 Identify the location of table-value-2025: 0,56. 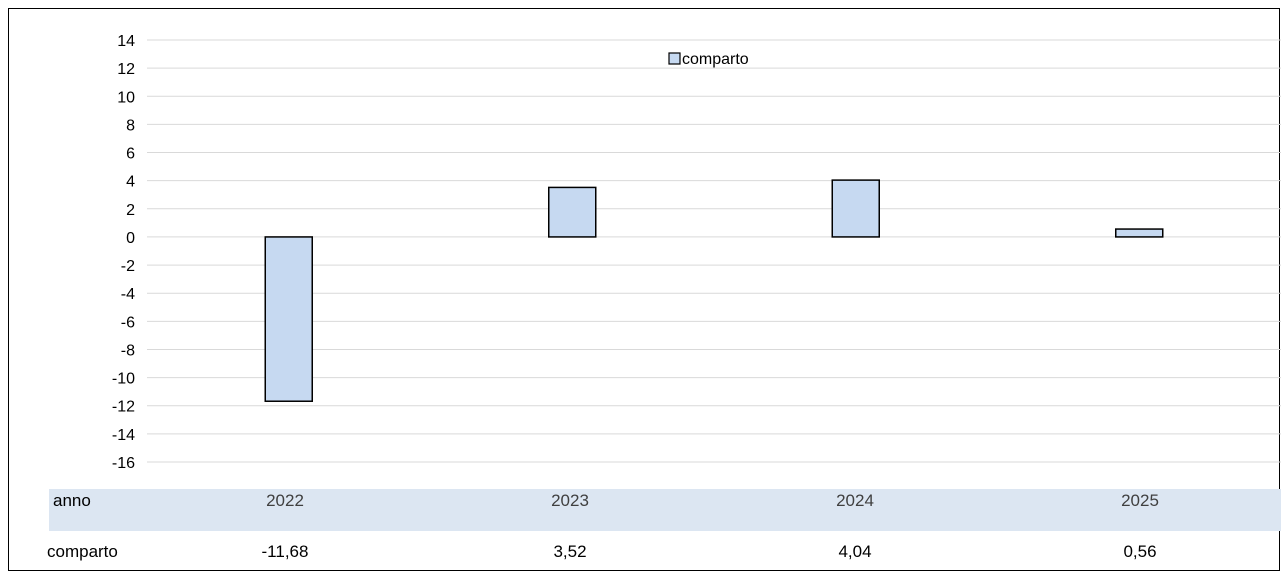
(1140, 551).